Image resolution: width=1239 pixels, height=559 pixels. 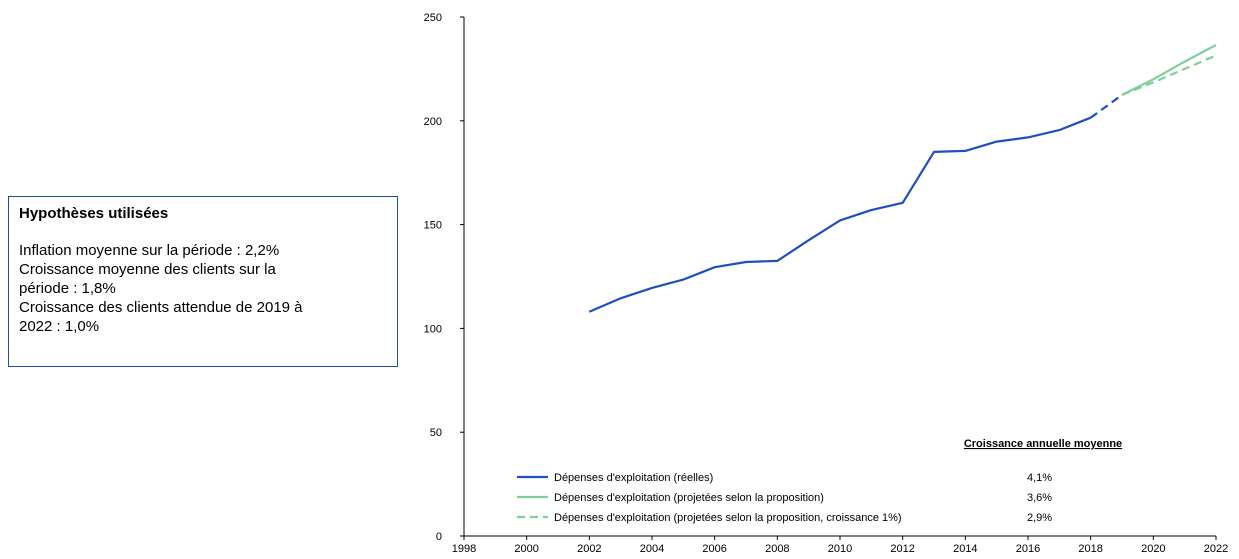 What do you see at coordinates (433, 18) in the screenshot?
I see `y-tick-label: 250` at bounding box center [433, 18].